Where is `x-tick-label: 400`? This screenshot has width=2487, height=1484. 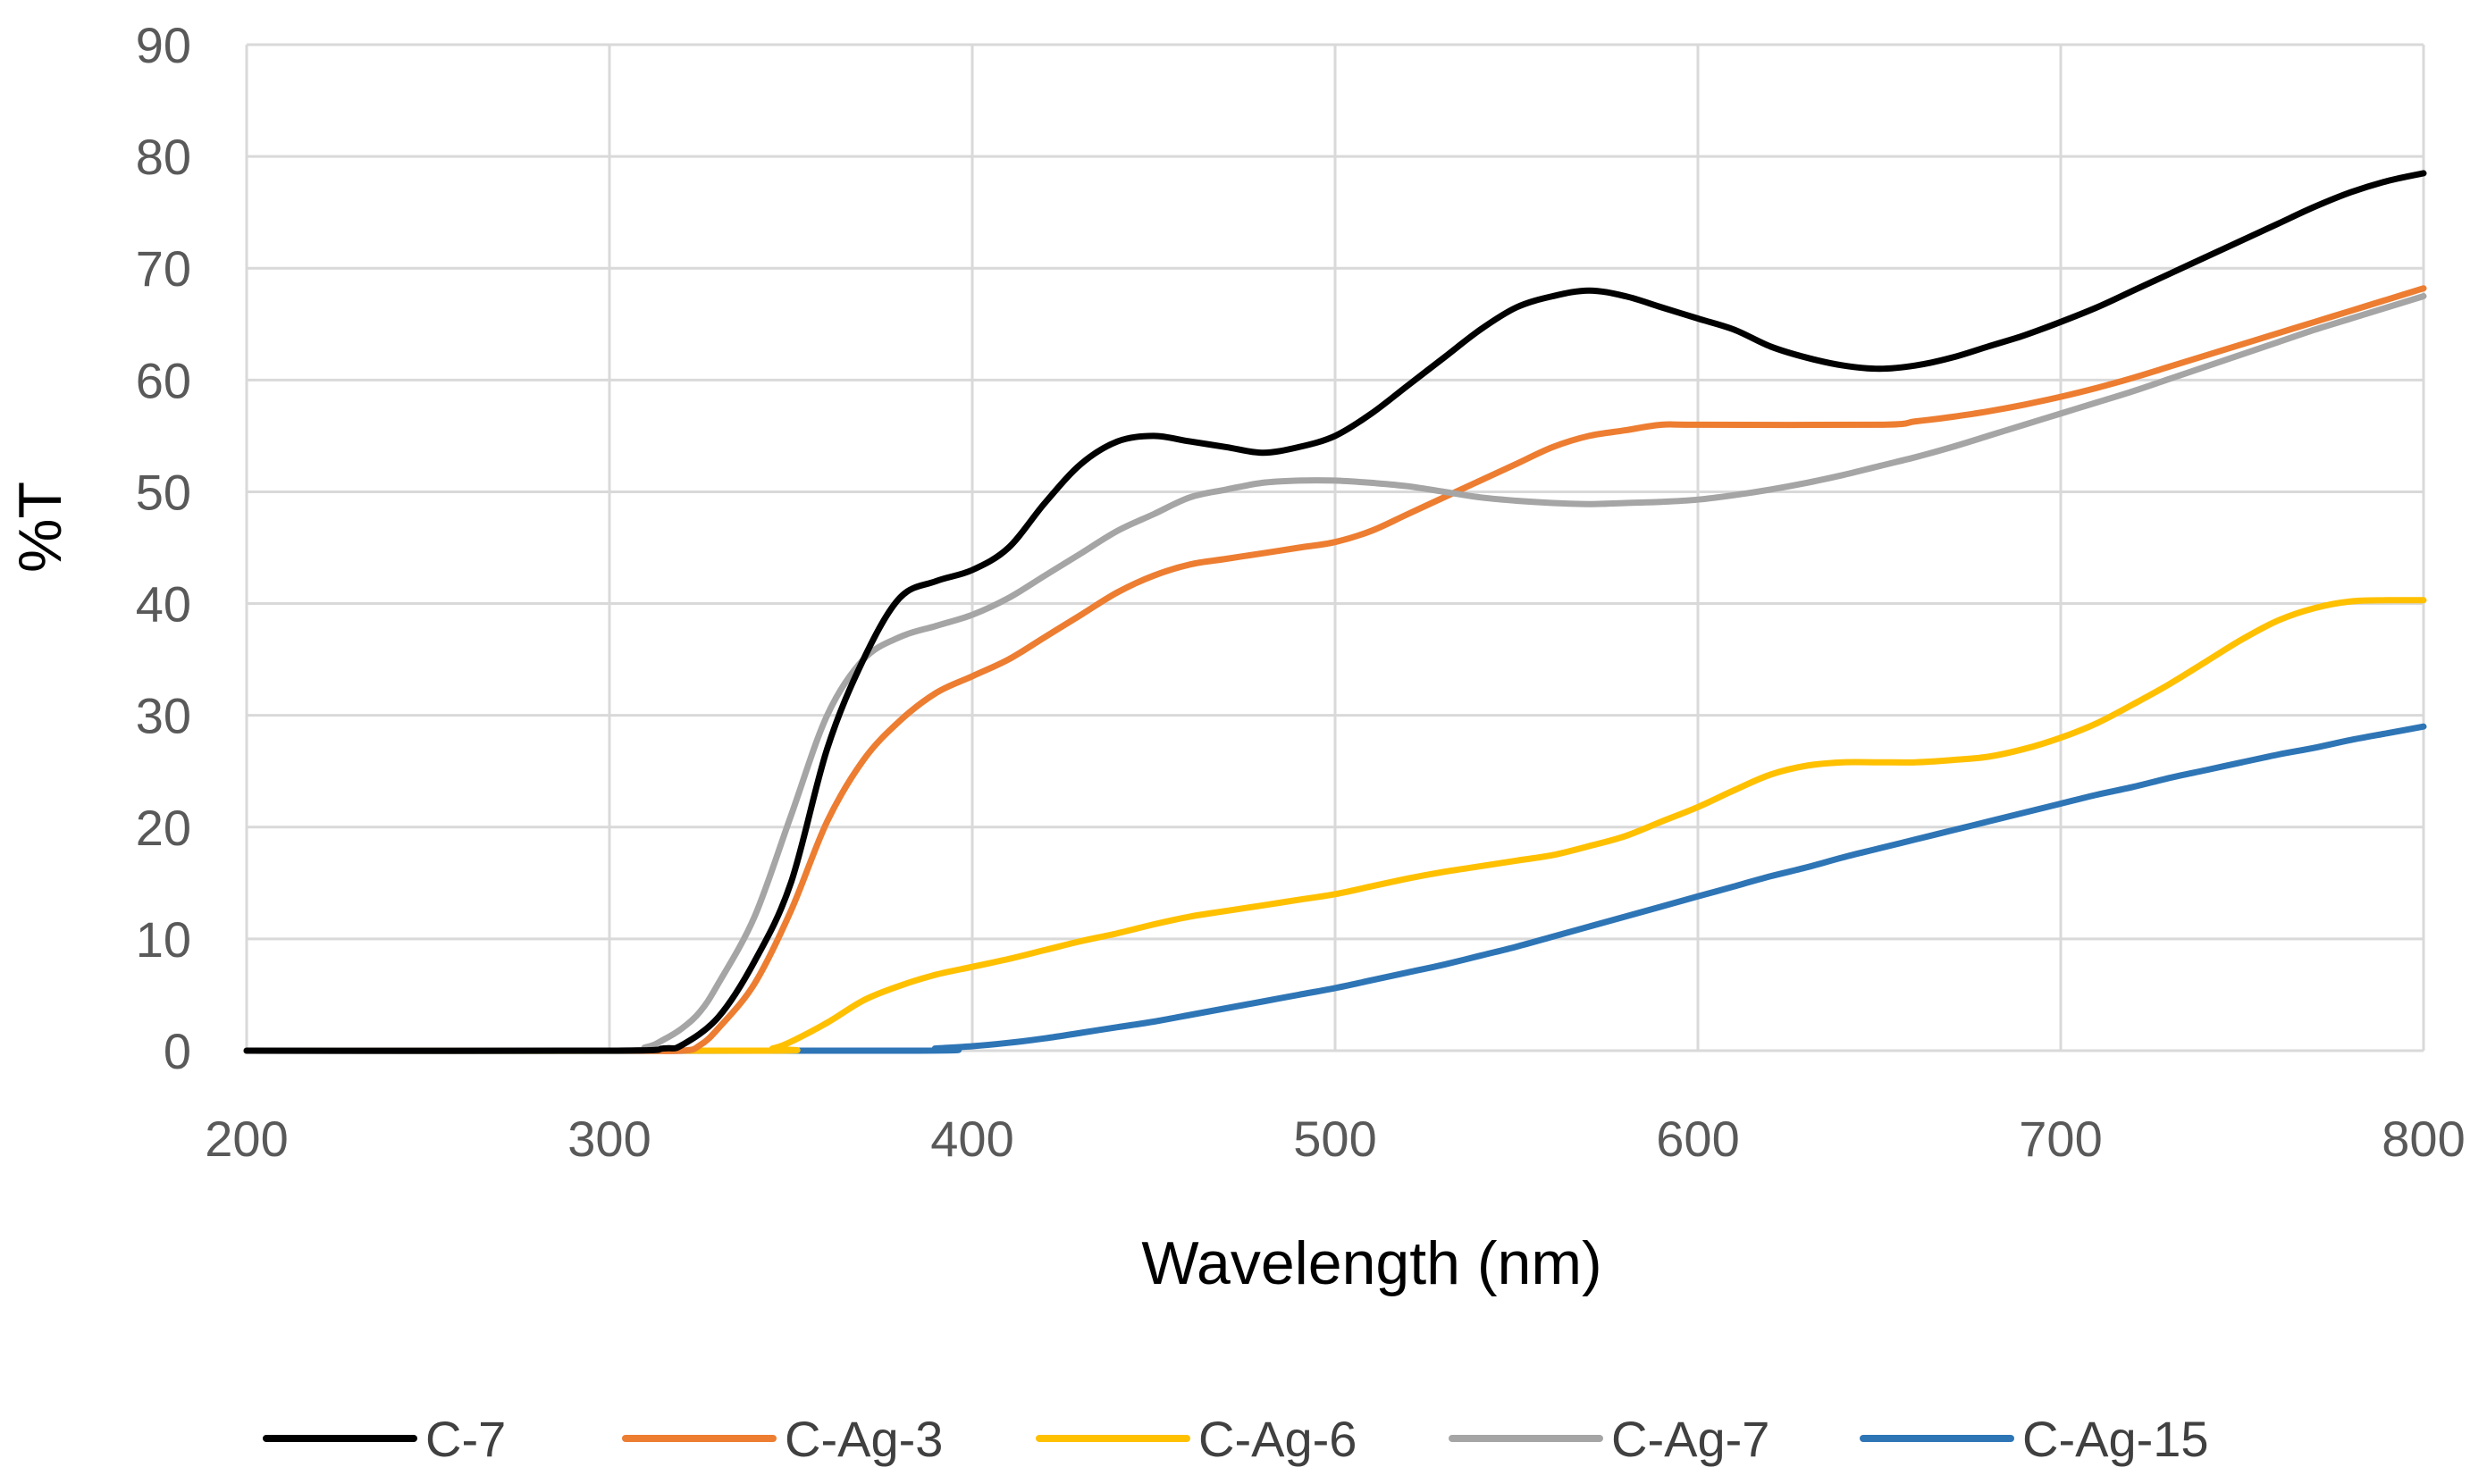
x-tick-label: 400 is located at coordinates (971, 1139).